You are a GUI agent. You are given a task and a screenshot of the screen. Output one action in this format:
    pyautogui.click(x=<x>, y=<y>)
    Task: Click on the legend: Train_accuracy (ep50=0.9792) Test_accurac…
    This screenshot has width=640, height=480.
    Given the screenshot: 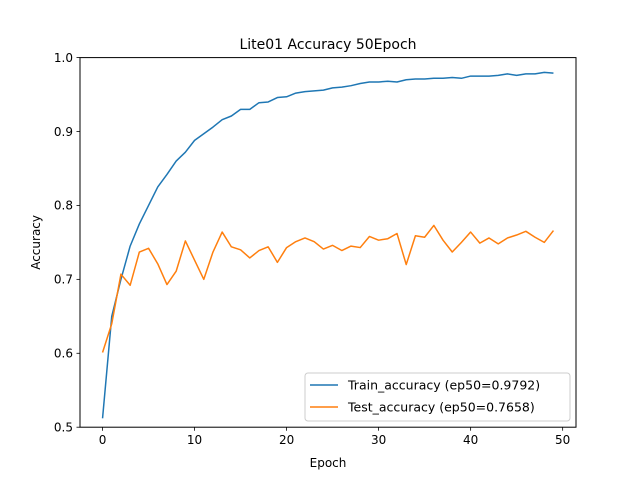 What is the action you would take?
    pyautogui.click(x=437, y=397)
    